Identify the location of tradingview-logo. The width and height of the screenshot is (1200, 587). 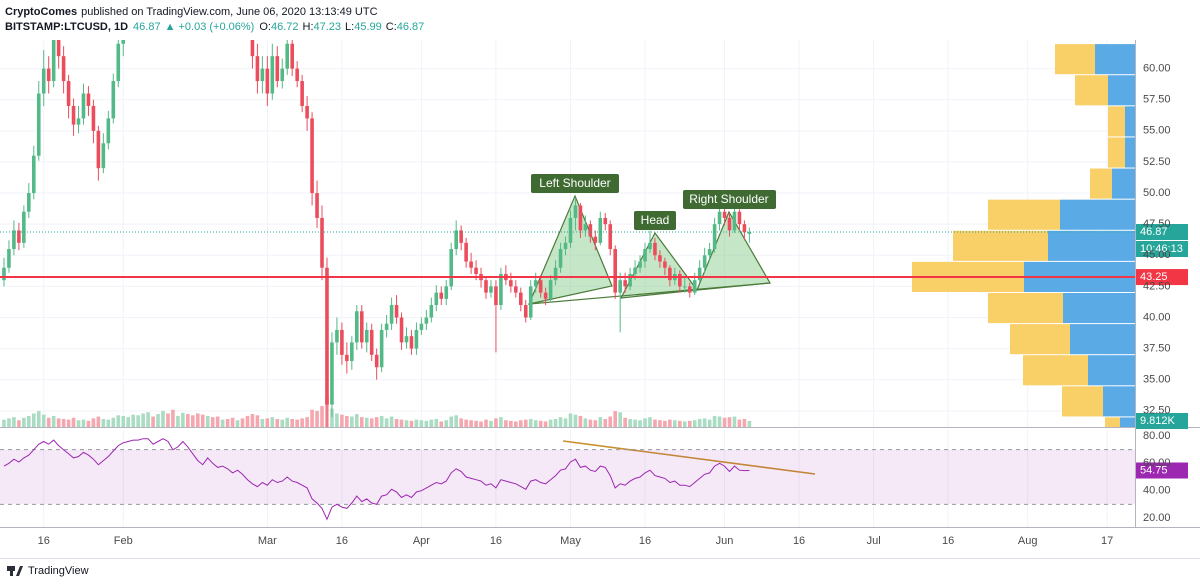
(15, 571).